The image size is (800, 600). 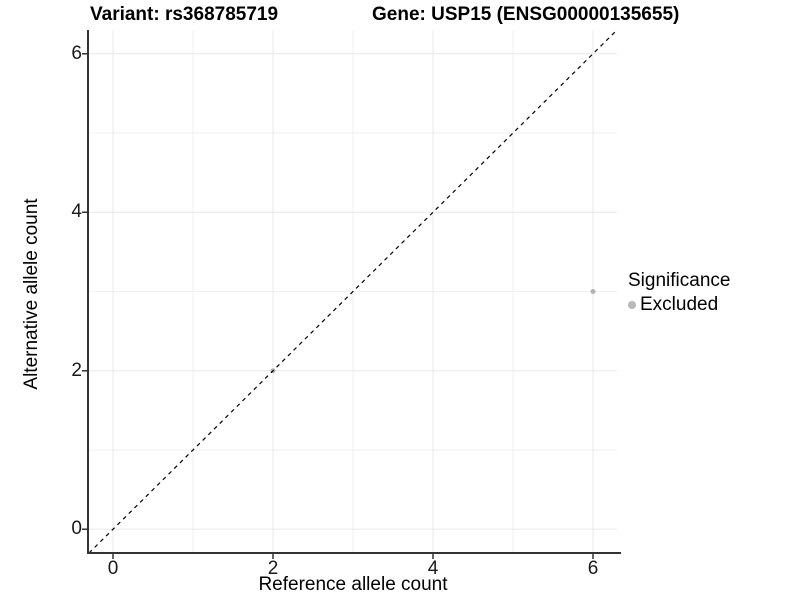 What do you see at coordinates (632, 305) in the screenshot?
I see `legend-point-icon` at bounding box center [632, 305].